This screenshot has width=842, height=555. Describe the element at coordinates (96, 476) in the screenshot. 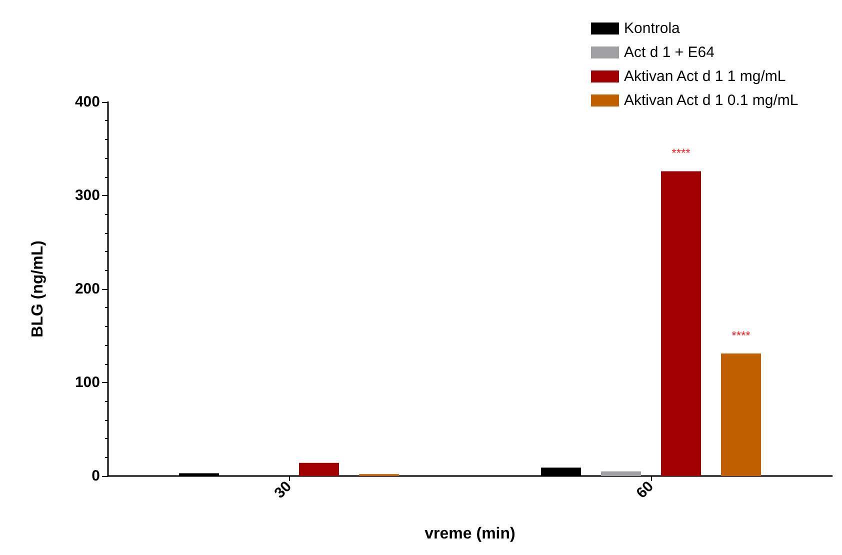

I see `y-tick-label: 0` at that location.